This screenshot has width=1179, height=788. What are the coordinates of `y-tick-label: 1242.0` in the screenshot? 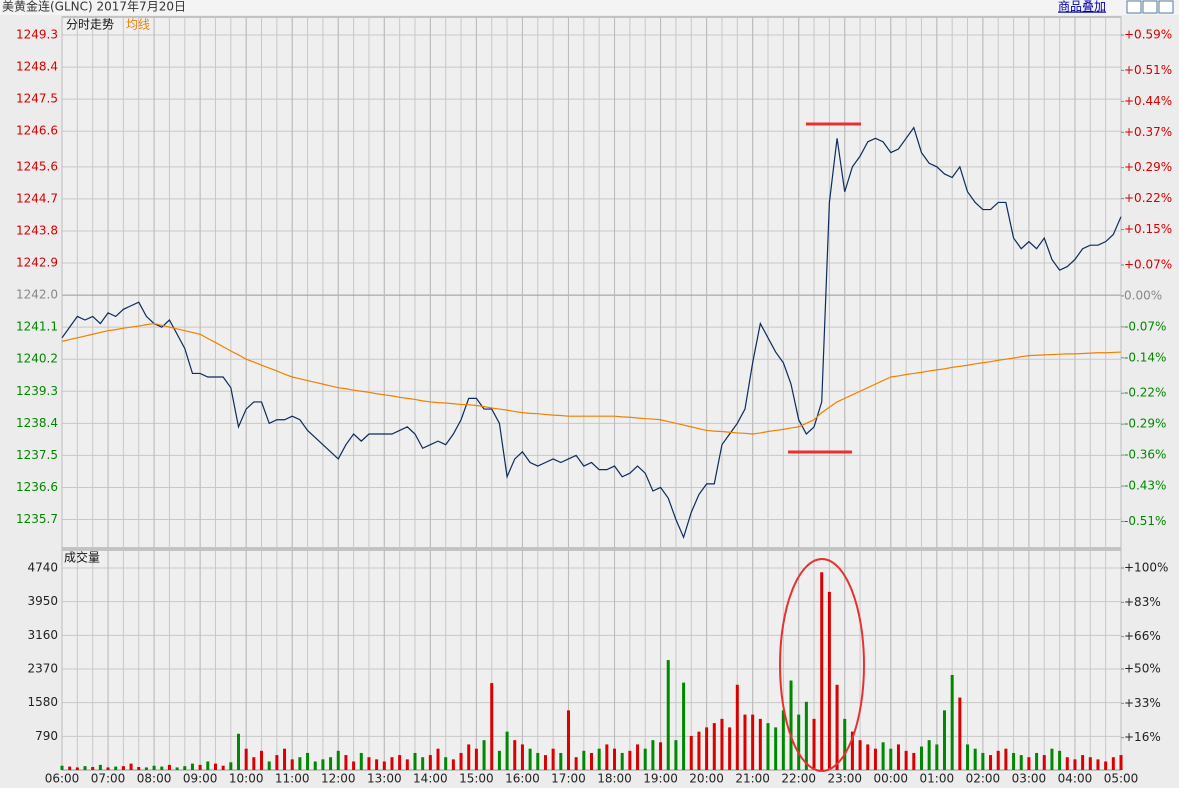 It's located at (37, 295).